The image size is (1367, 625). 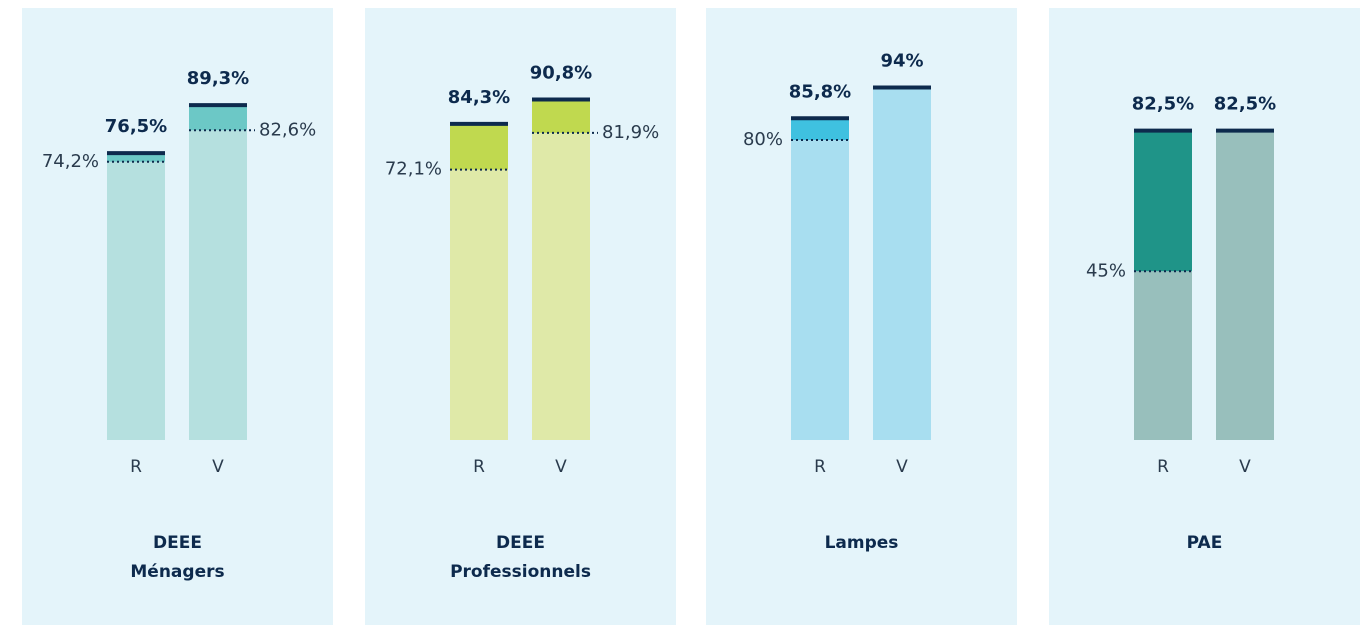 What do you see at coordinates (561, 73) in the screenshot?
I see `value-label: 90,8%` at bounding box center [561, 73].